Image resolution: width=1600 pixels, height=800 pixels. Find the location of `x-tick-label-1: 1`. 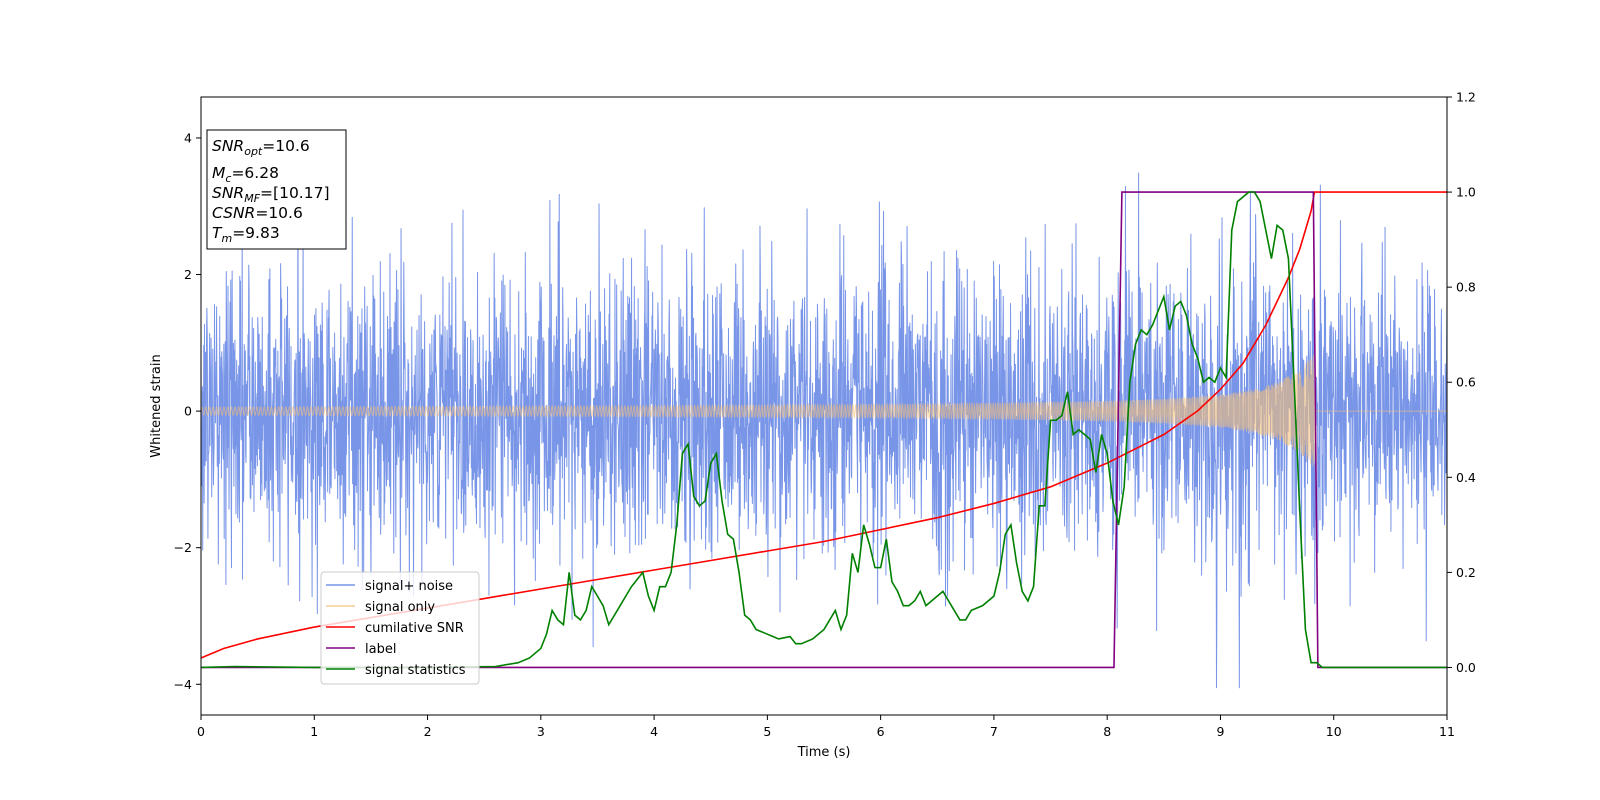

x-tick-label-1: 1 is located at coordinates (314, 731).